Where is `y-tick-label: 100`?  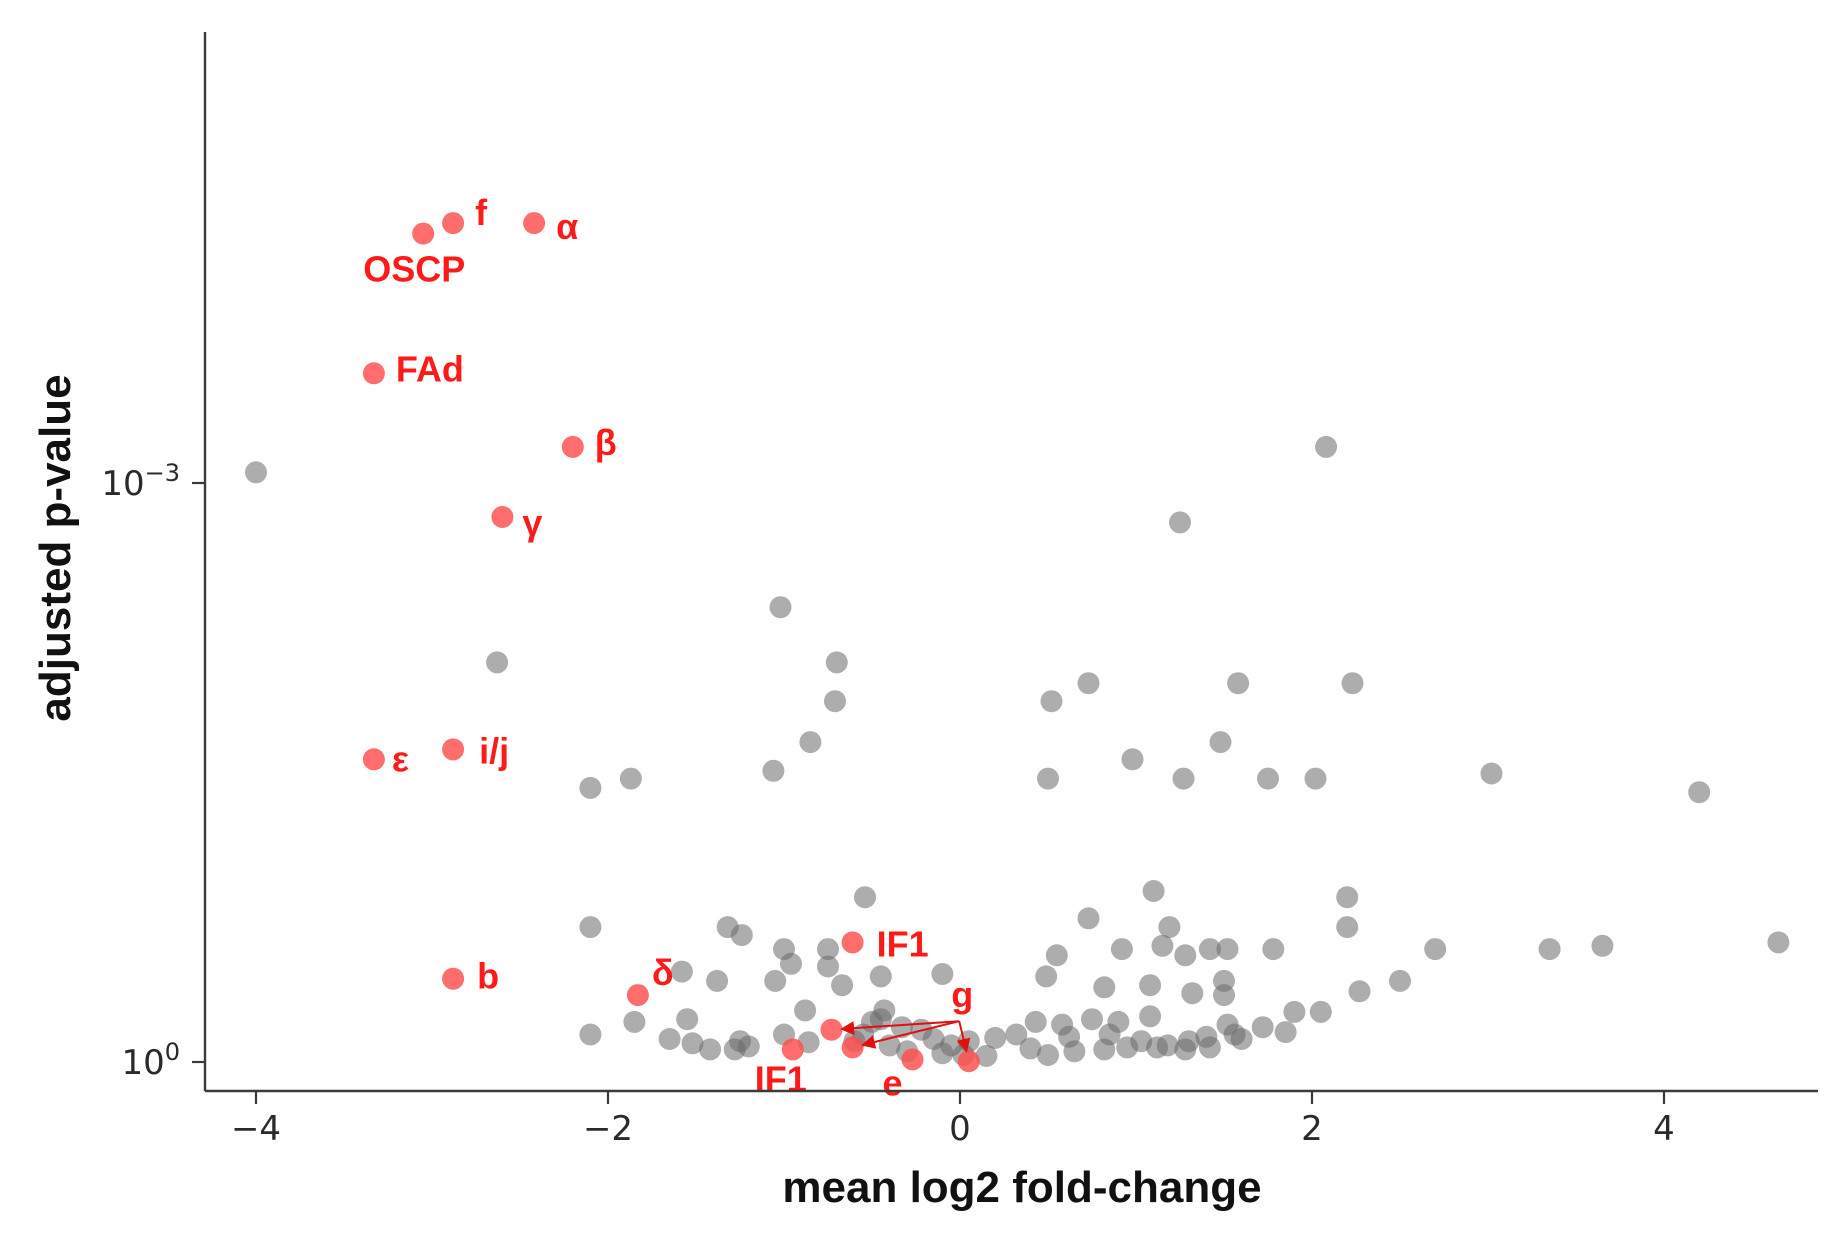
y-tick-label: 100 is located at coordinates (150, 1060).